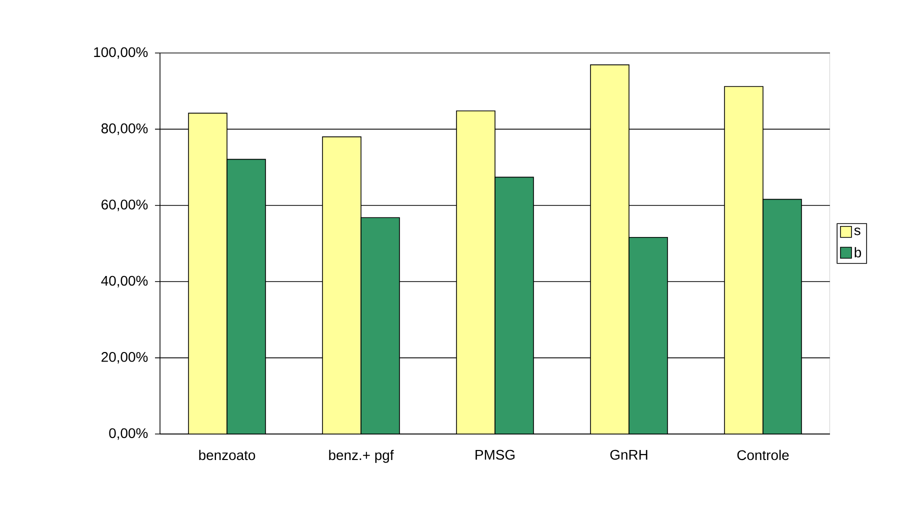 Image resolution: width=906 pixels, height=508 pixels. I want to click on y-tick-label: 60,00%, so click(125, 206).